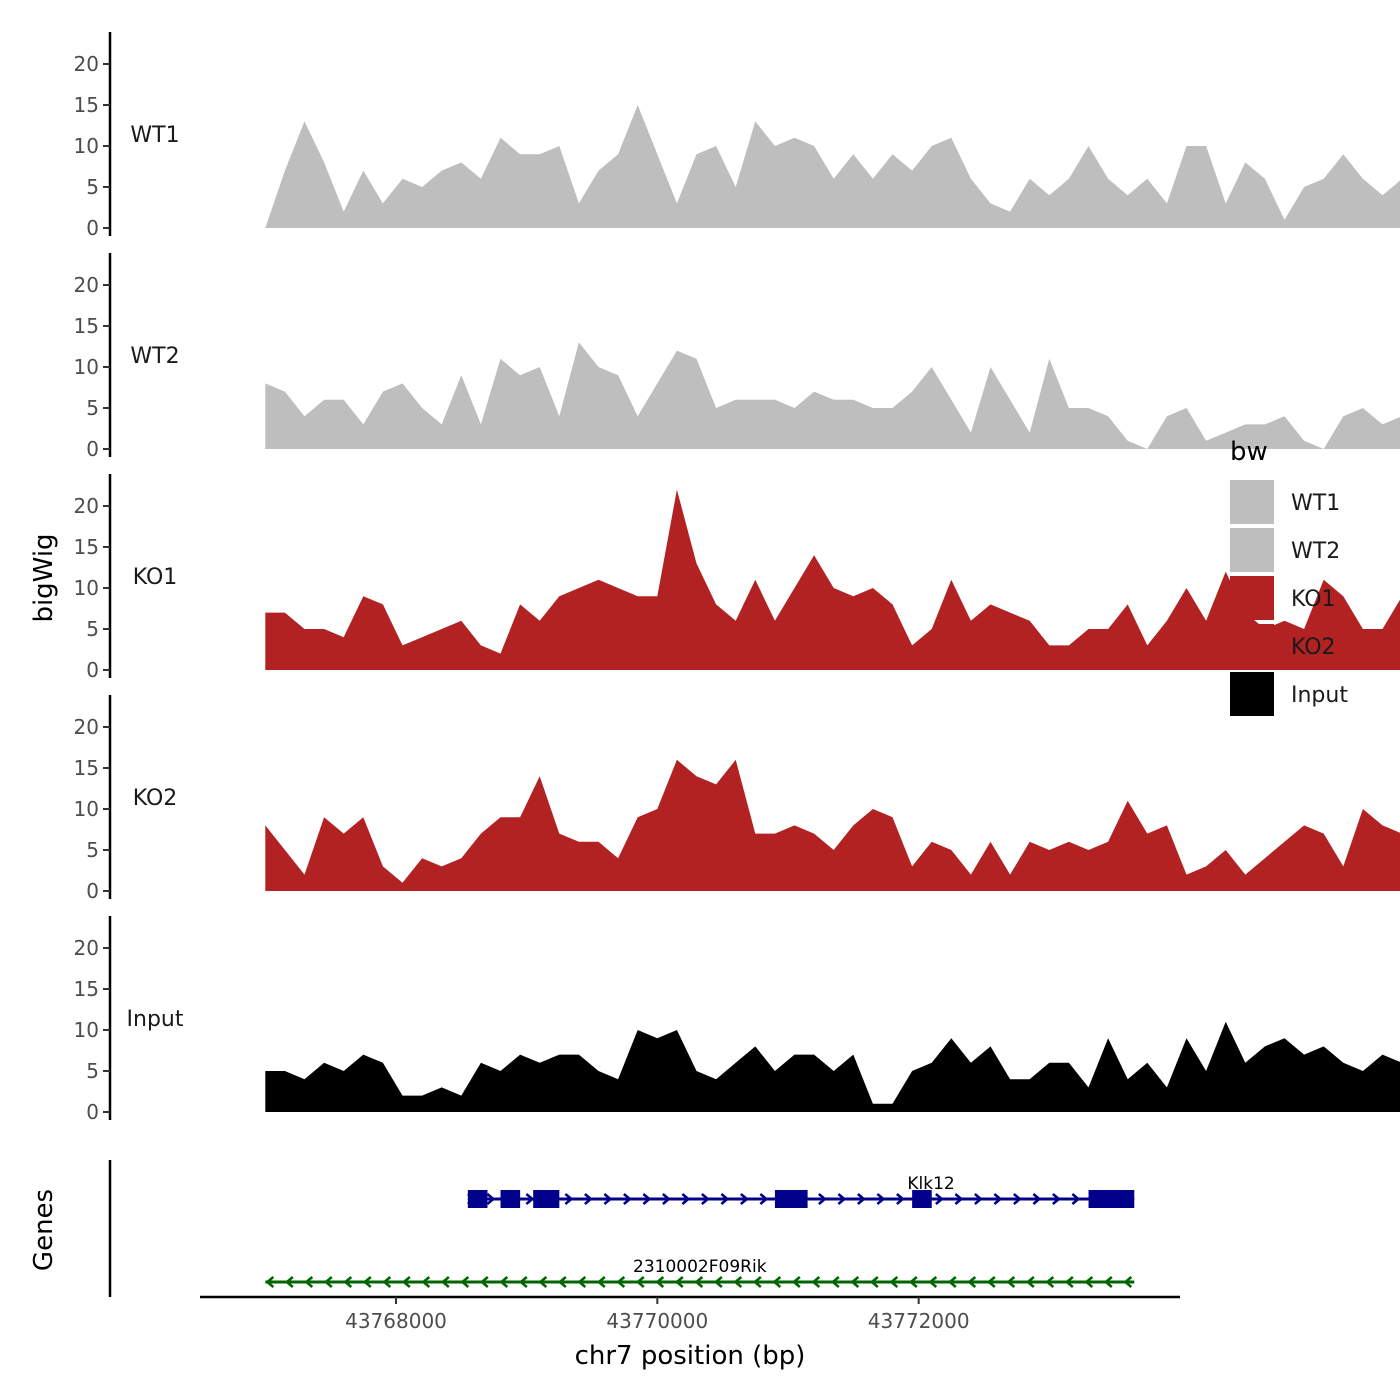  Describe the element at coordinates (832, 1066) in the screenshot. I see `coverage-area-input` at that location.